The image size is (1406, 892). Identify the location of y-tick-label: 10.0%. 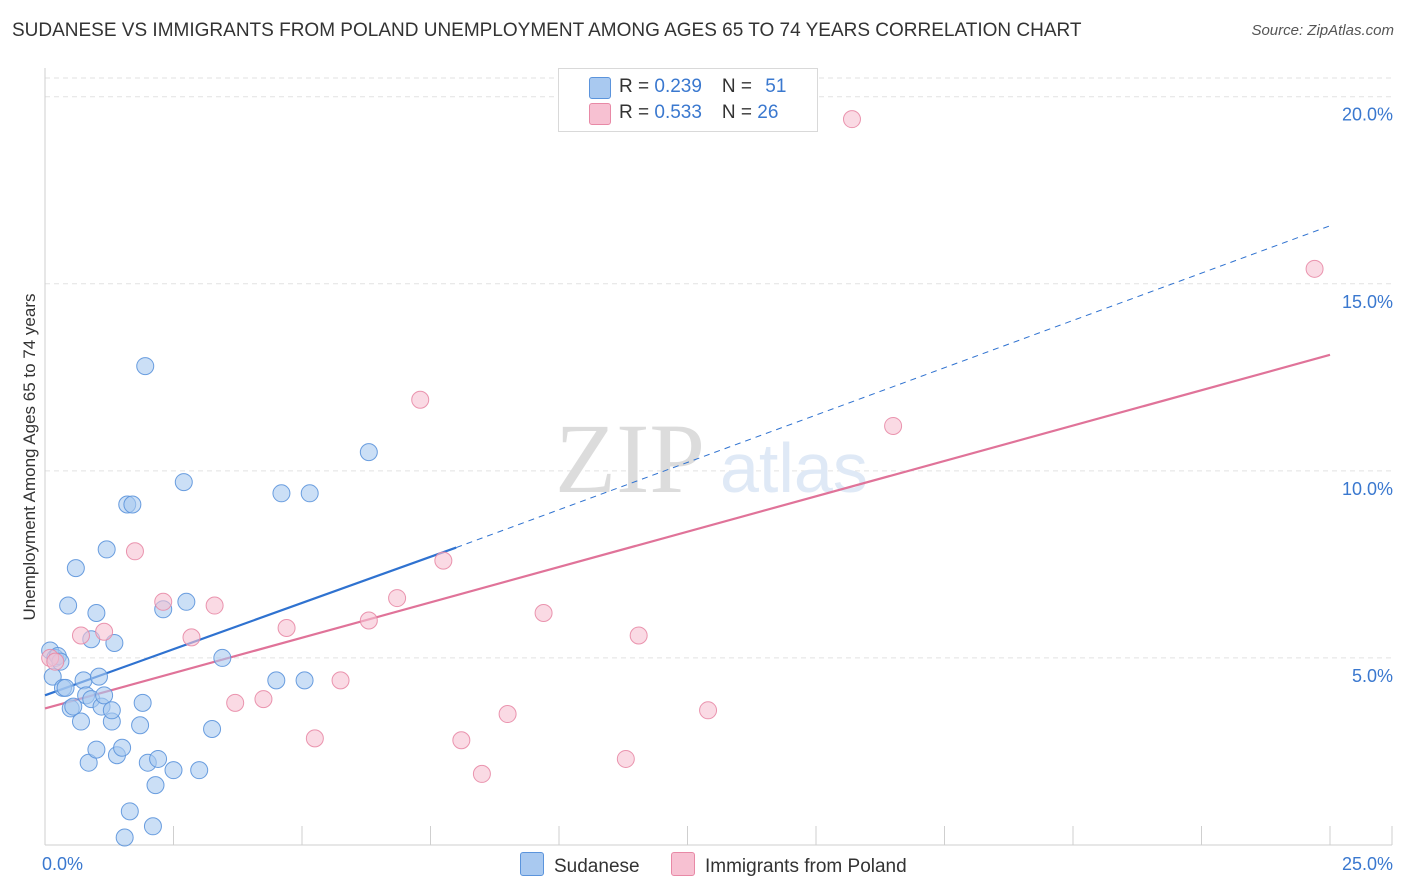
(1367, 489).